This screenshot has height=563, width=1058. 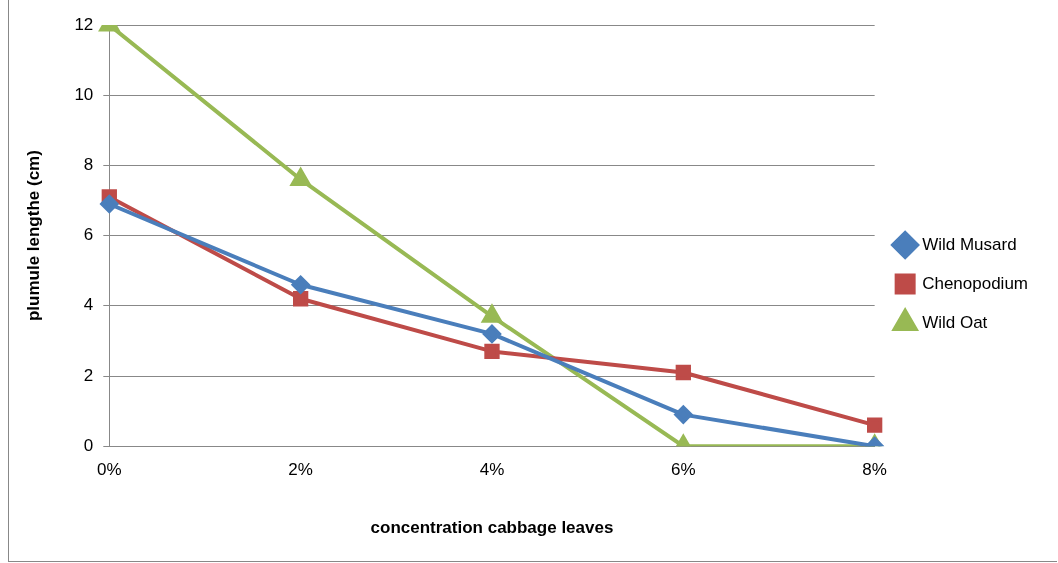 What do you see at coordinates (492, 470) in the screenshot?
I see `x-tick-label: 4%` at bounding box center [492, 470].